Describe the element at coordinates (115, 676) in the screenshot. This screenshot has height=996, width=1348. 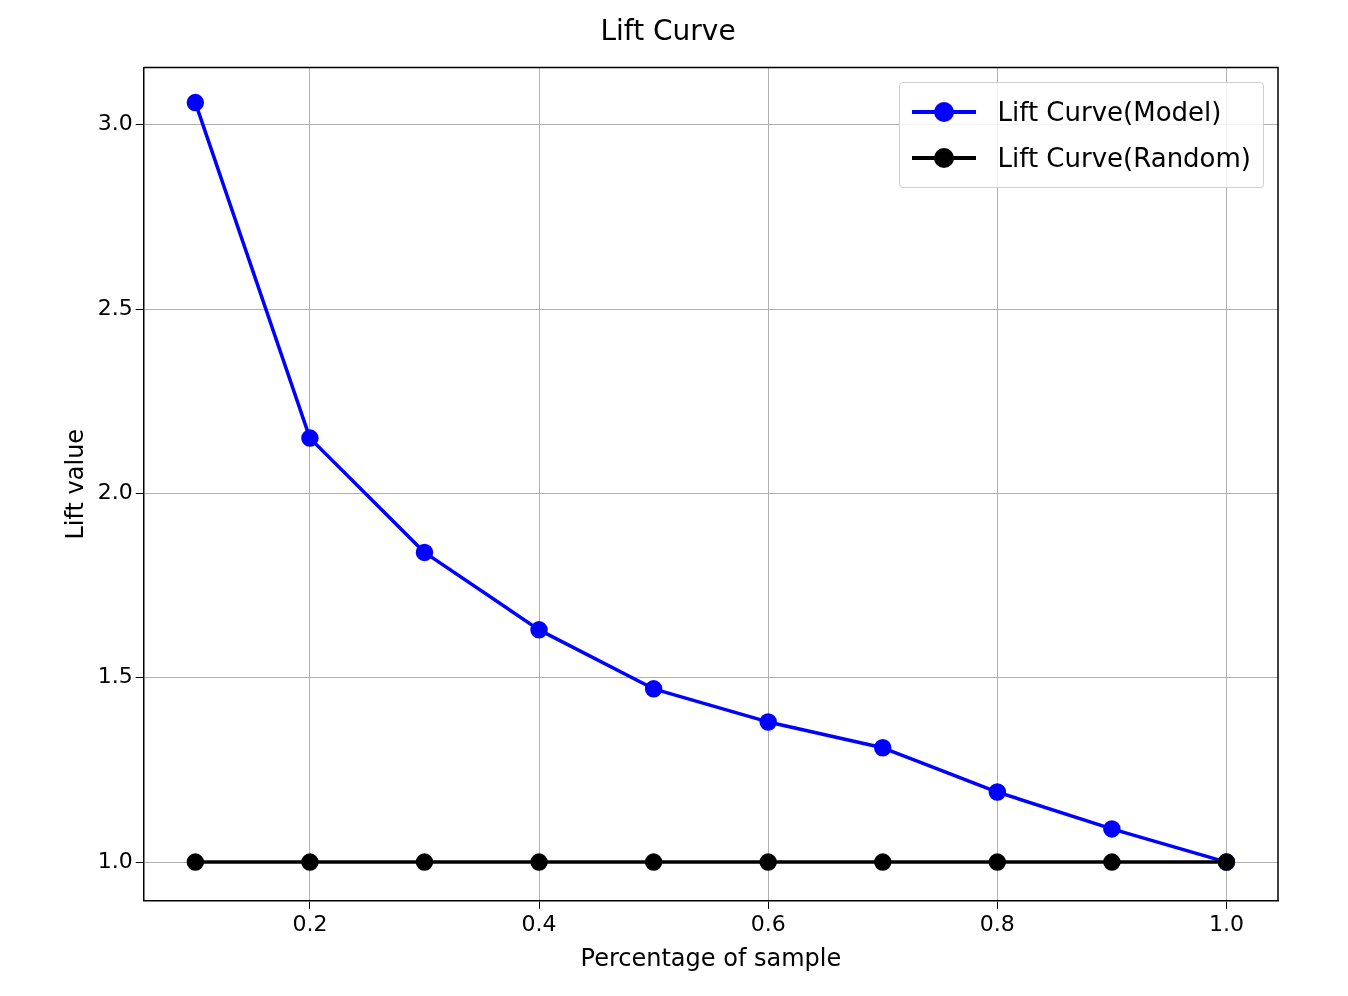
I see `y-tick-label: 1.5` at that location.